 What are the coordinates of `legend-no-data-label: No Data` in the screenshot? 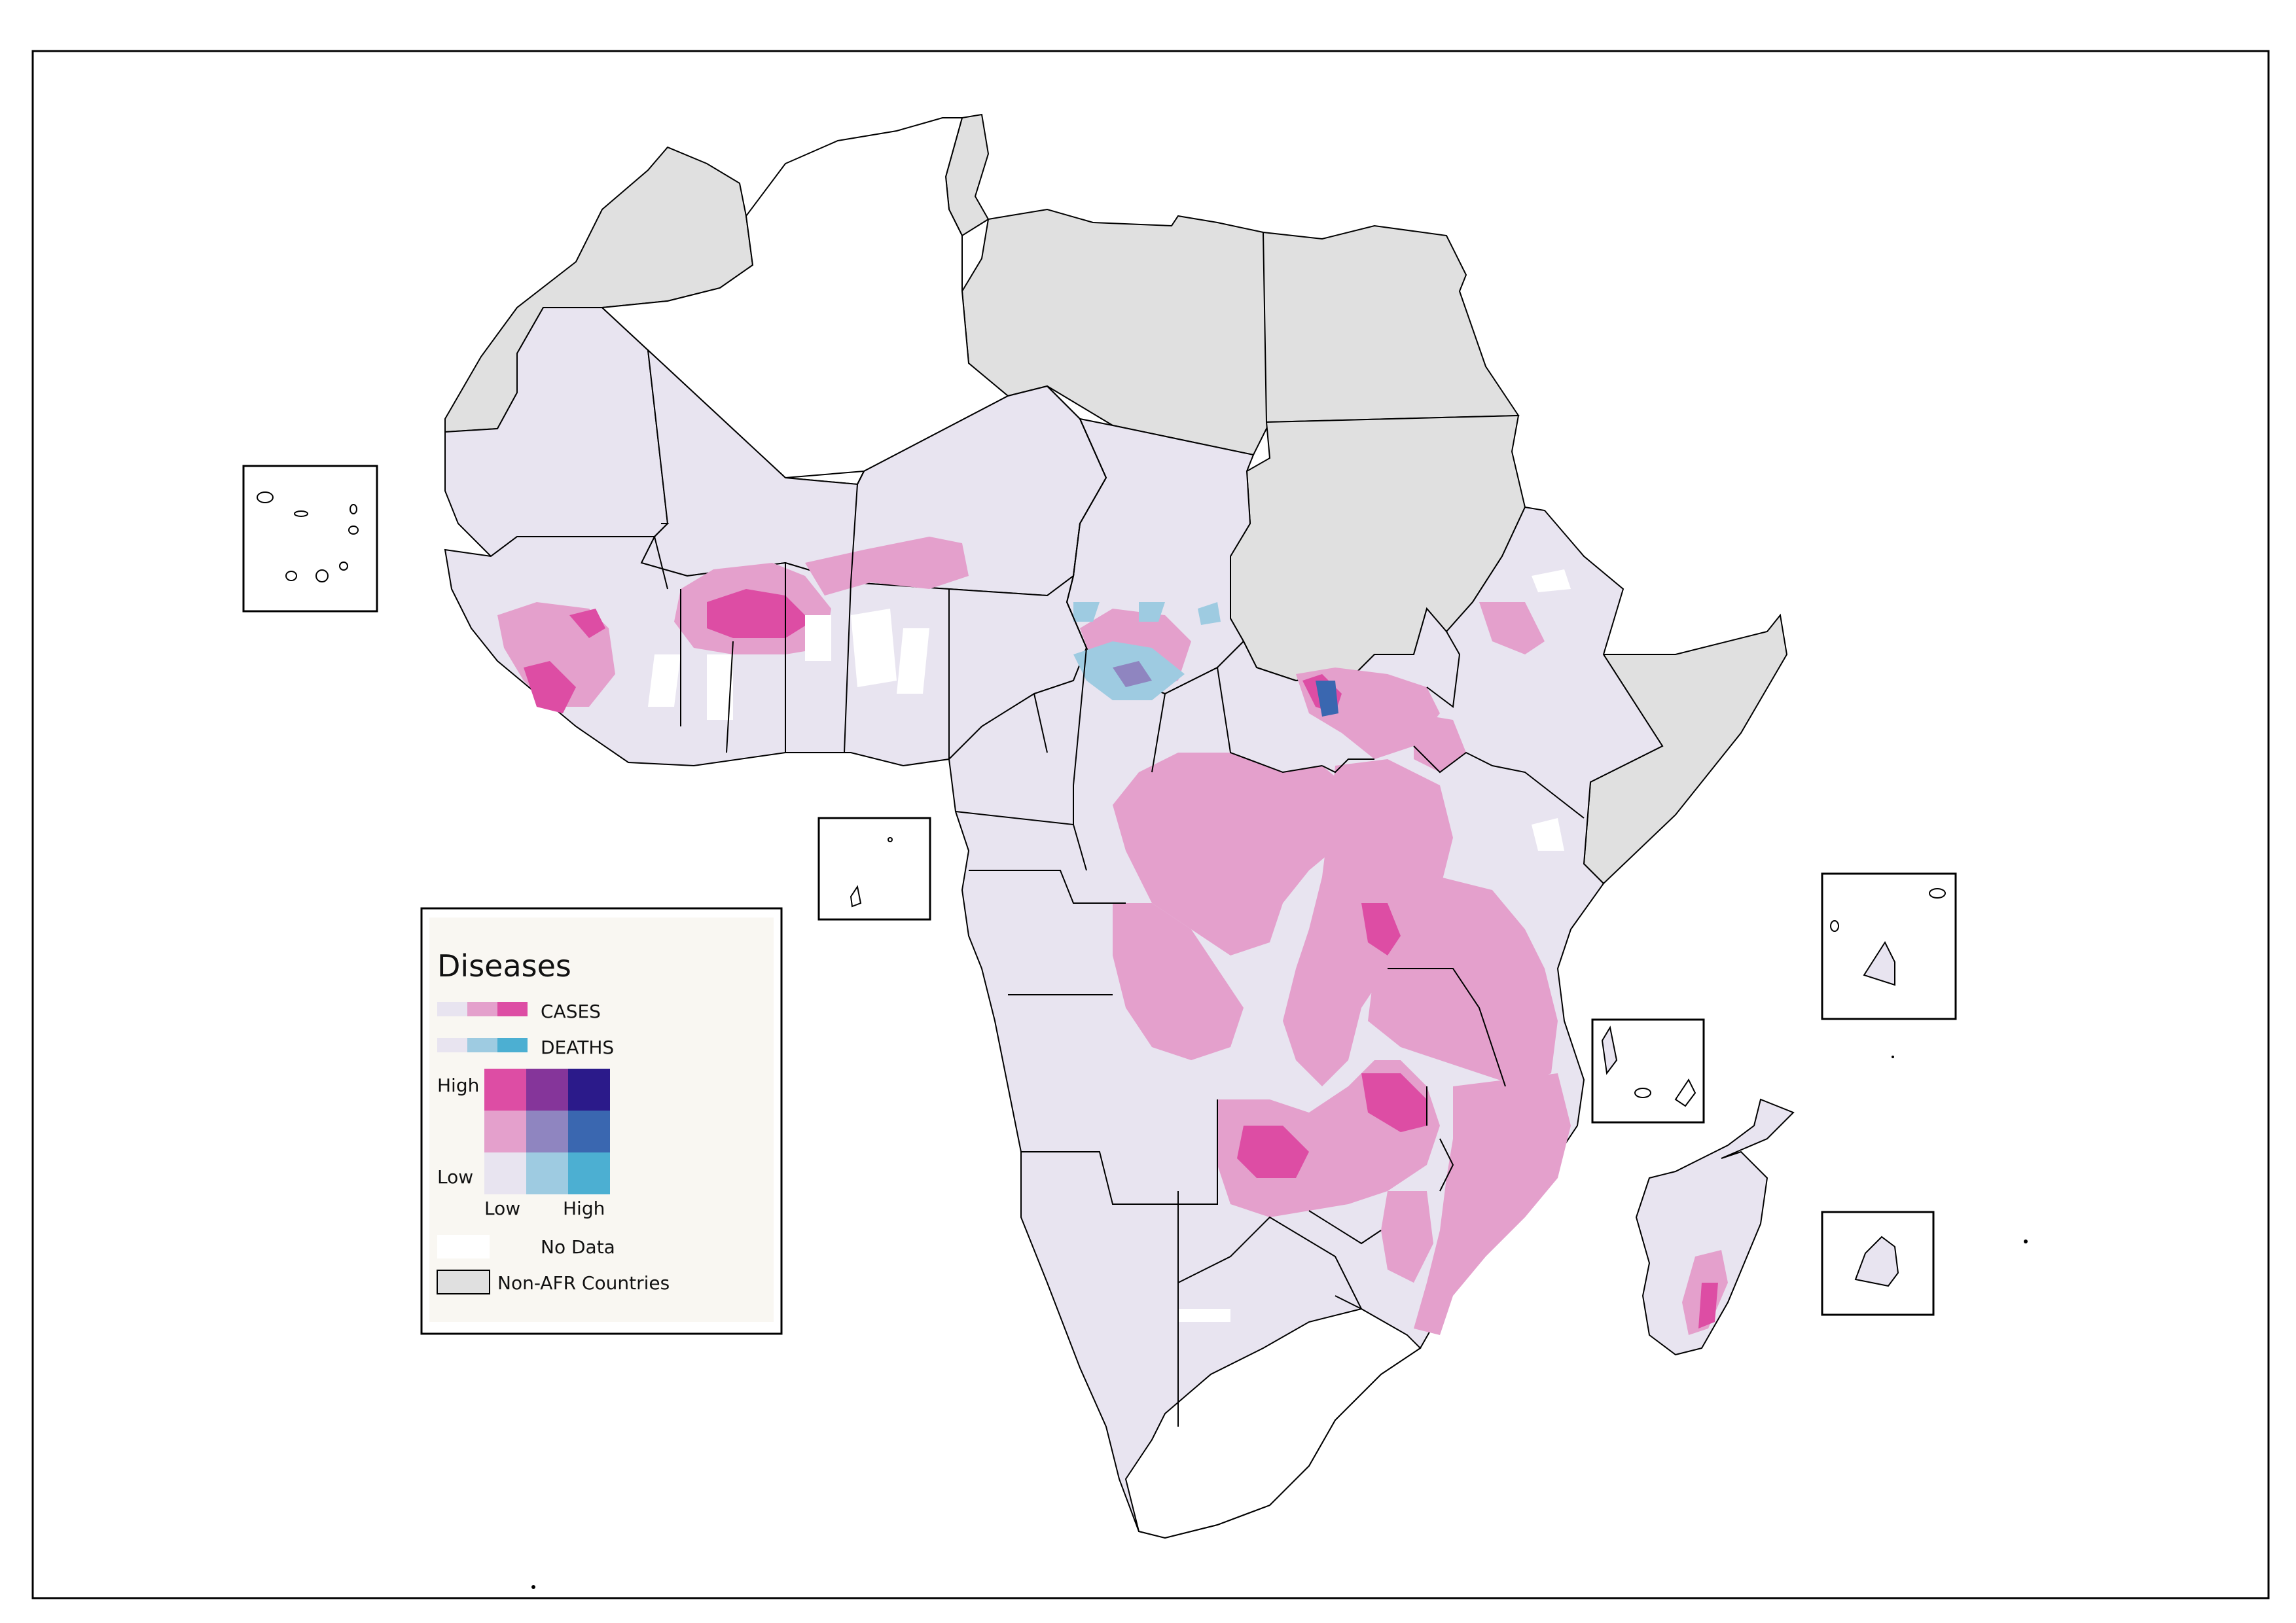 It's located at (578, 1247).